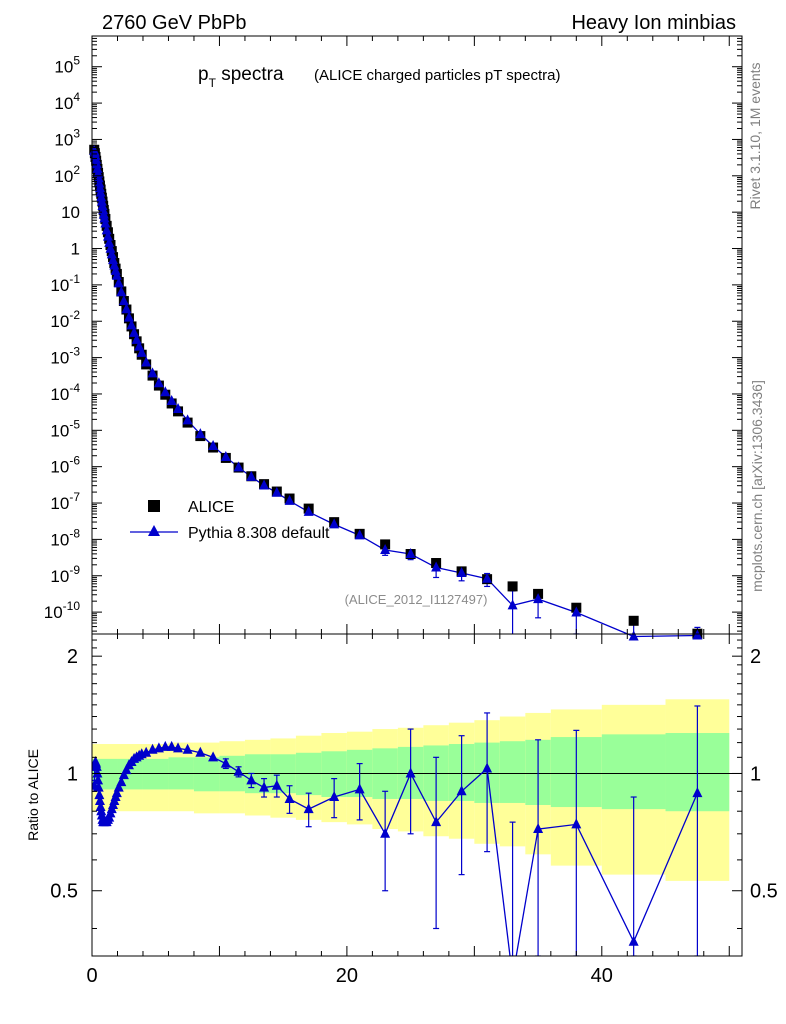 This screenshot has width=786, height=1024. I want to click on ratio-y-tick-label-right: 1, so click(755, 774).